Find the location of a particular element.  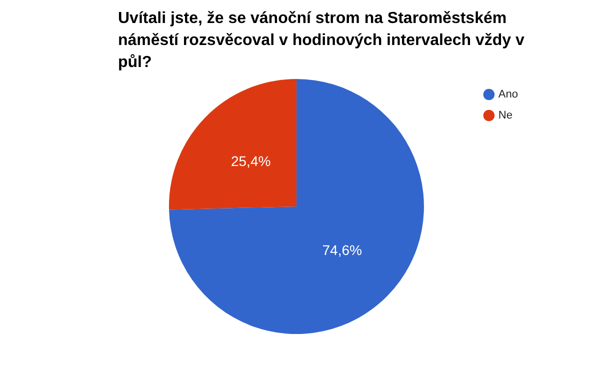

legend-label: Ne is located at coordinates (505, 116).